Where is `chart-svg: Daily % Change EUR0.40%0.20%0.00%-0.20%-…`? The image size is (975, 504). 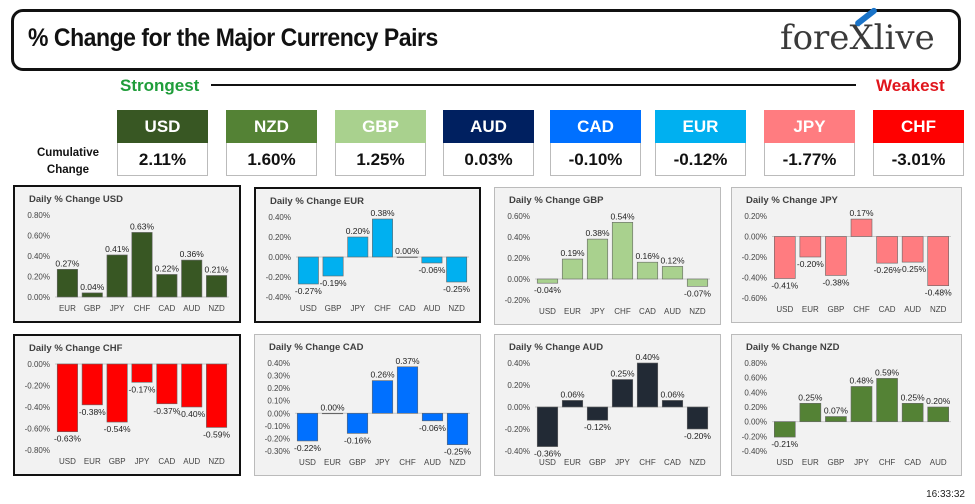 chart-svg: Daily % Change EUR0.40%0.20%0.00%-0.20%-… is located at coordinates (368, 254).